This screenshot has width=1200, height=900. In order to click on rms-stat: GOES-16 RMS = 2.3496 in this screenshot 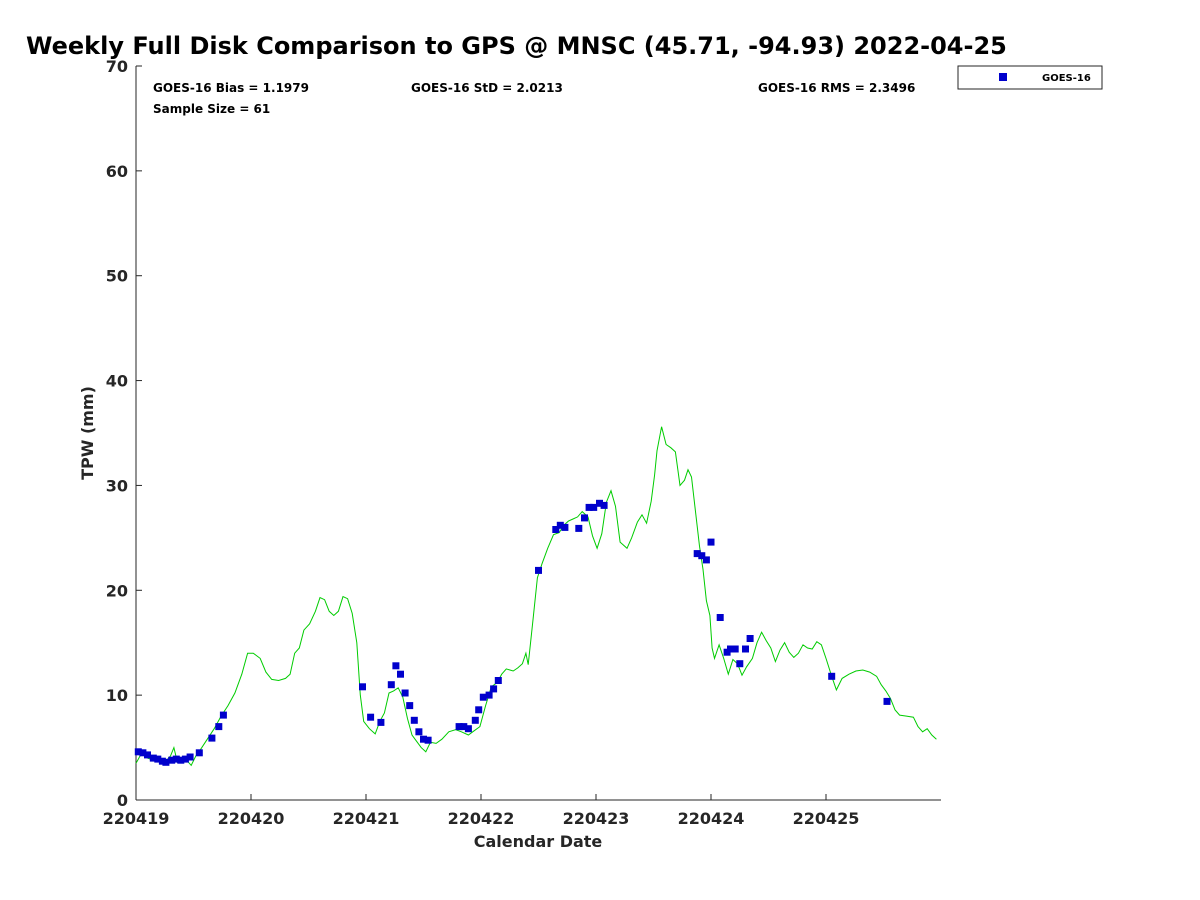, I will do `click(836, 88)`.